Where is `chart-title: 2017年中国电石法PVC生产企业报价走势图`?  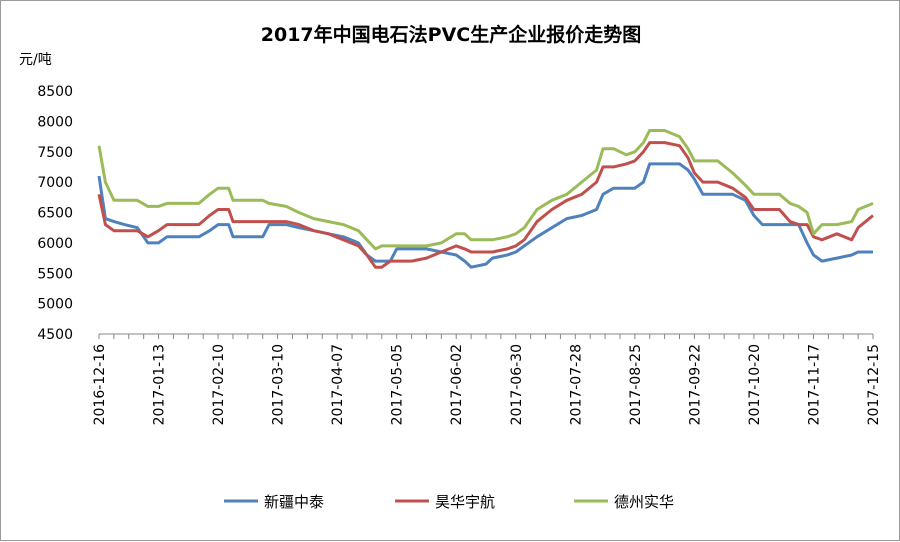
chart-title: 2017年中国电石法PVC生产企业报价走势图 is located at coordinates (451, 34).